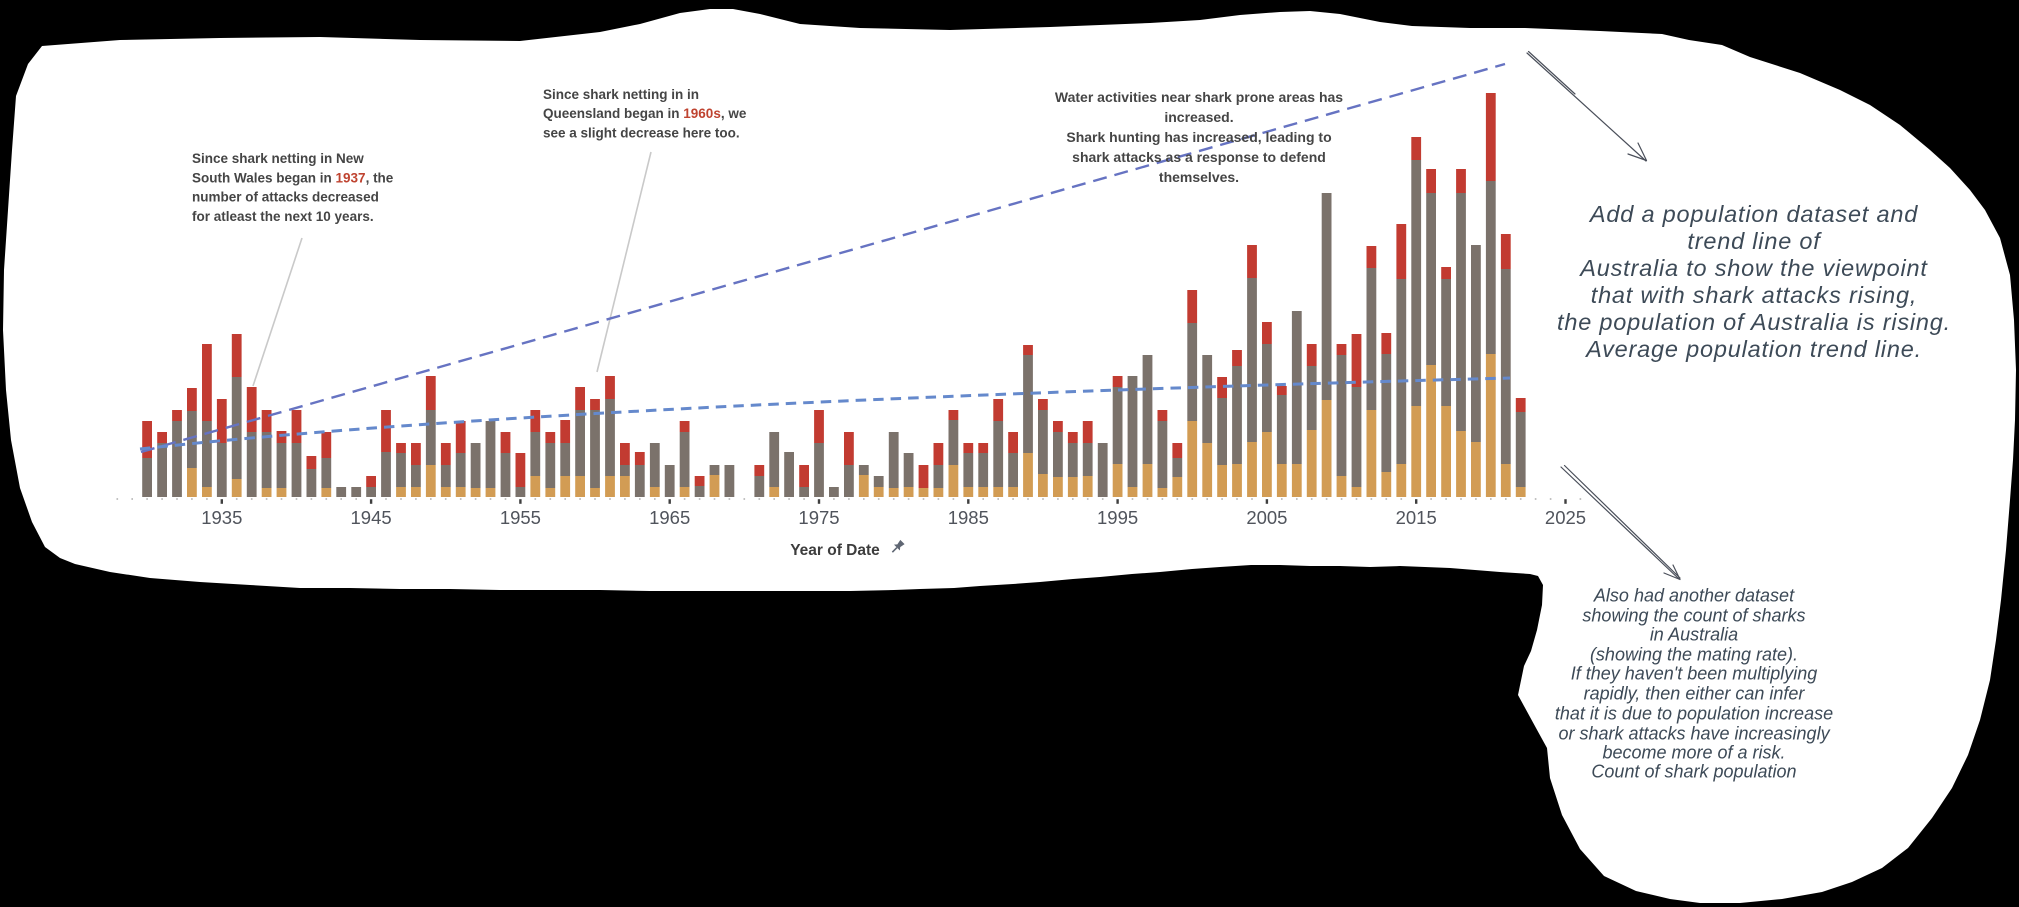 The height and width of the screenshot is (907, 2019). I want to click on svg-text: become more of a risk., so click(1693, 753).